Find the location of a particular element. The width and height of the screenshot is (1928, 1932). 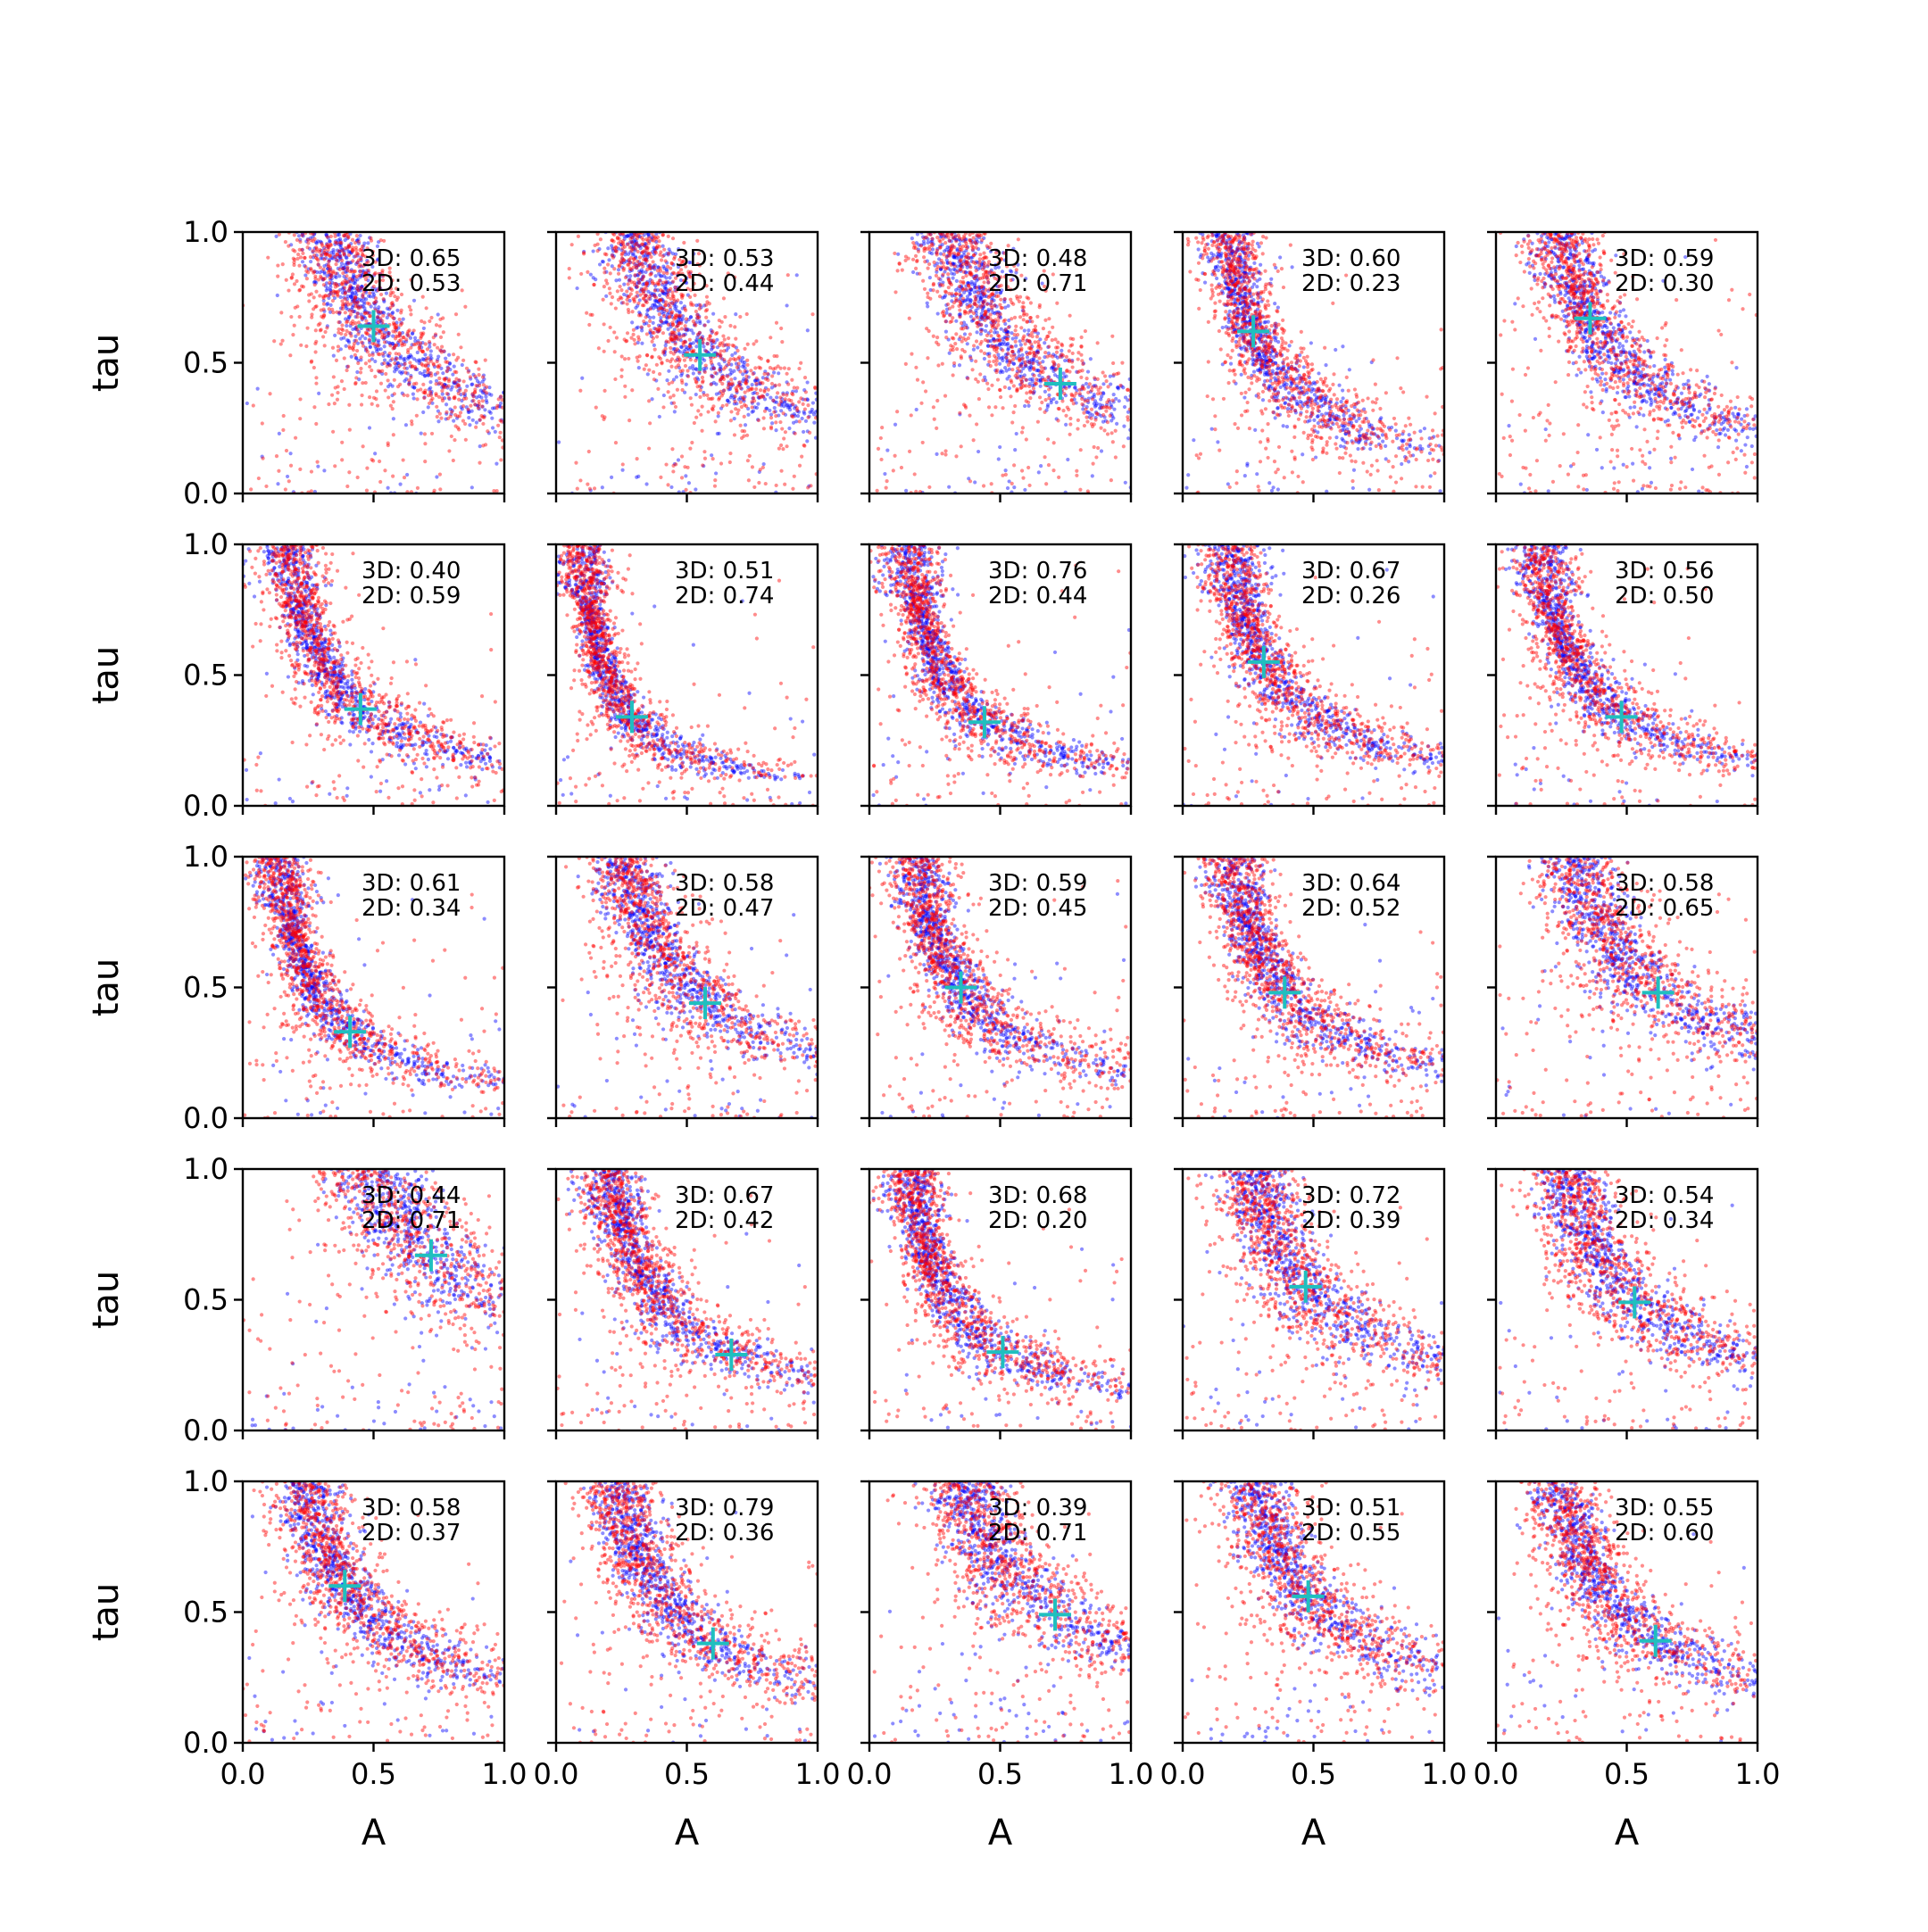

y-tick-label: 0.0 is located at coordinates (206, 493).